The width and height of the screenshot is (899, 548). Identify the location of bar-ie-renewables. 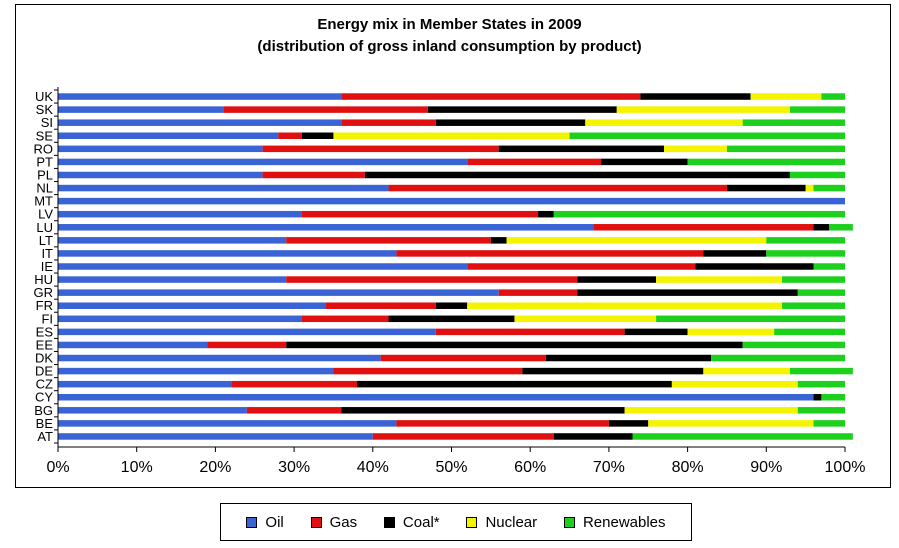
(829, 266).